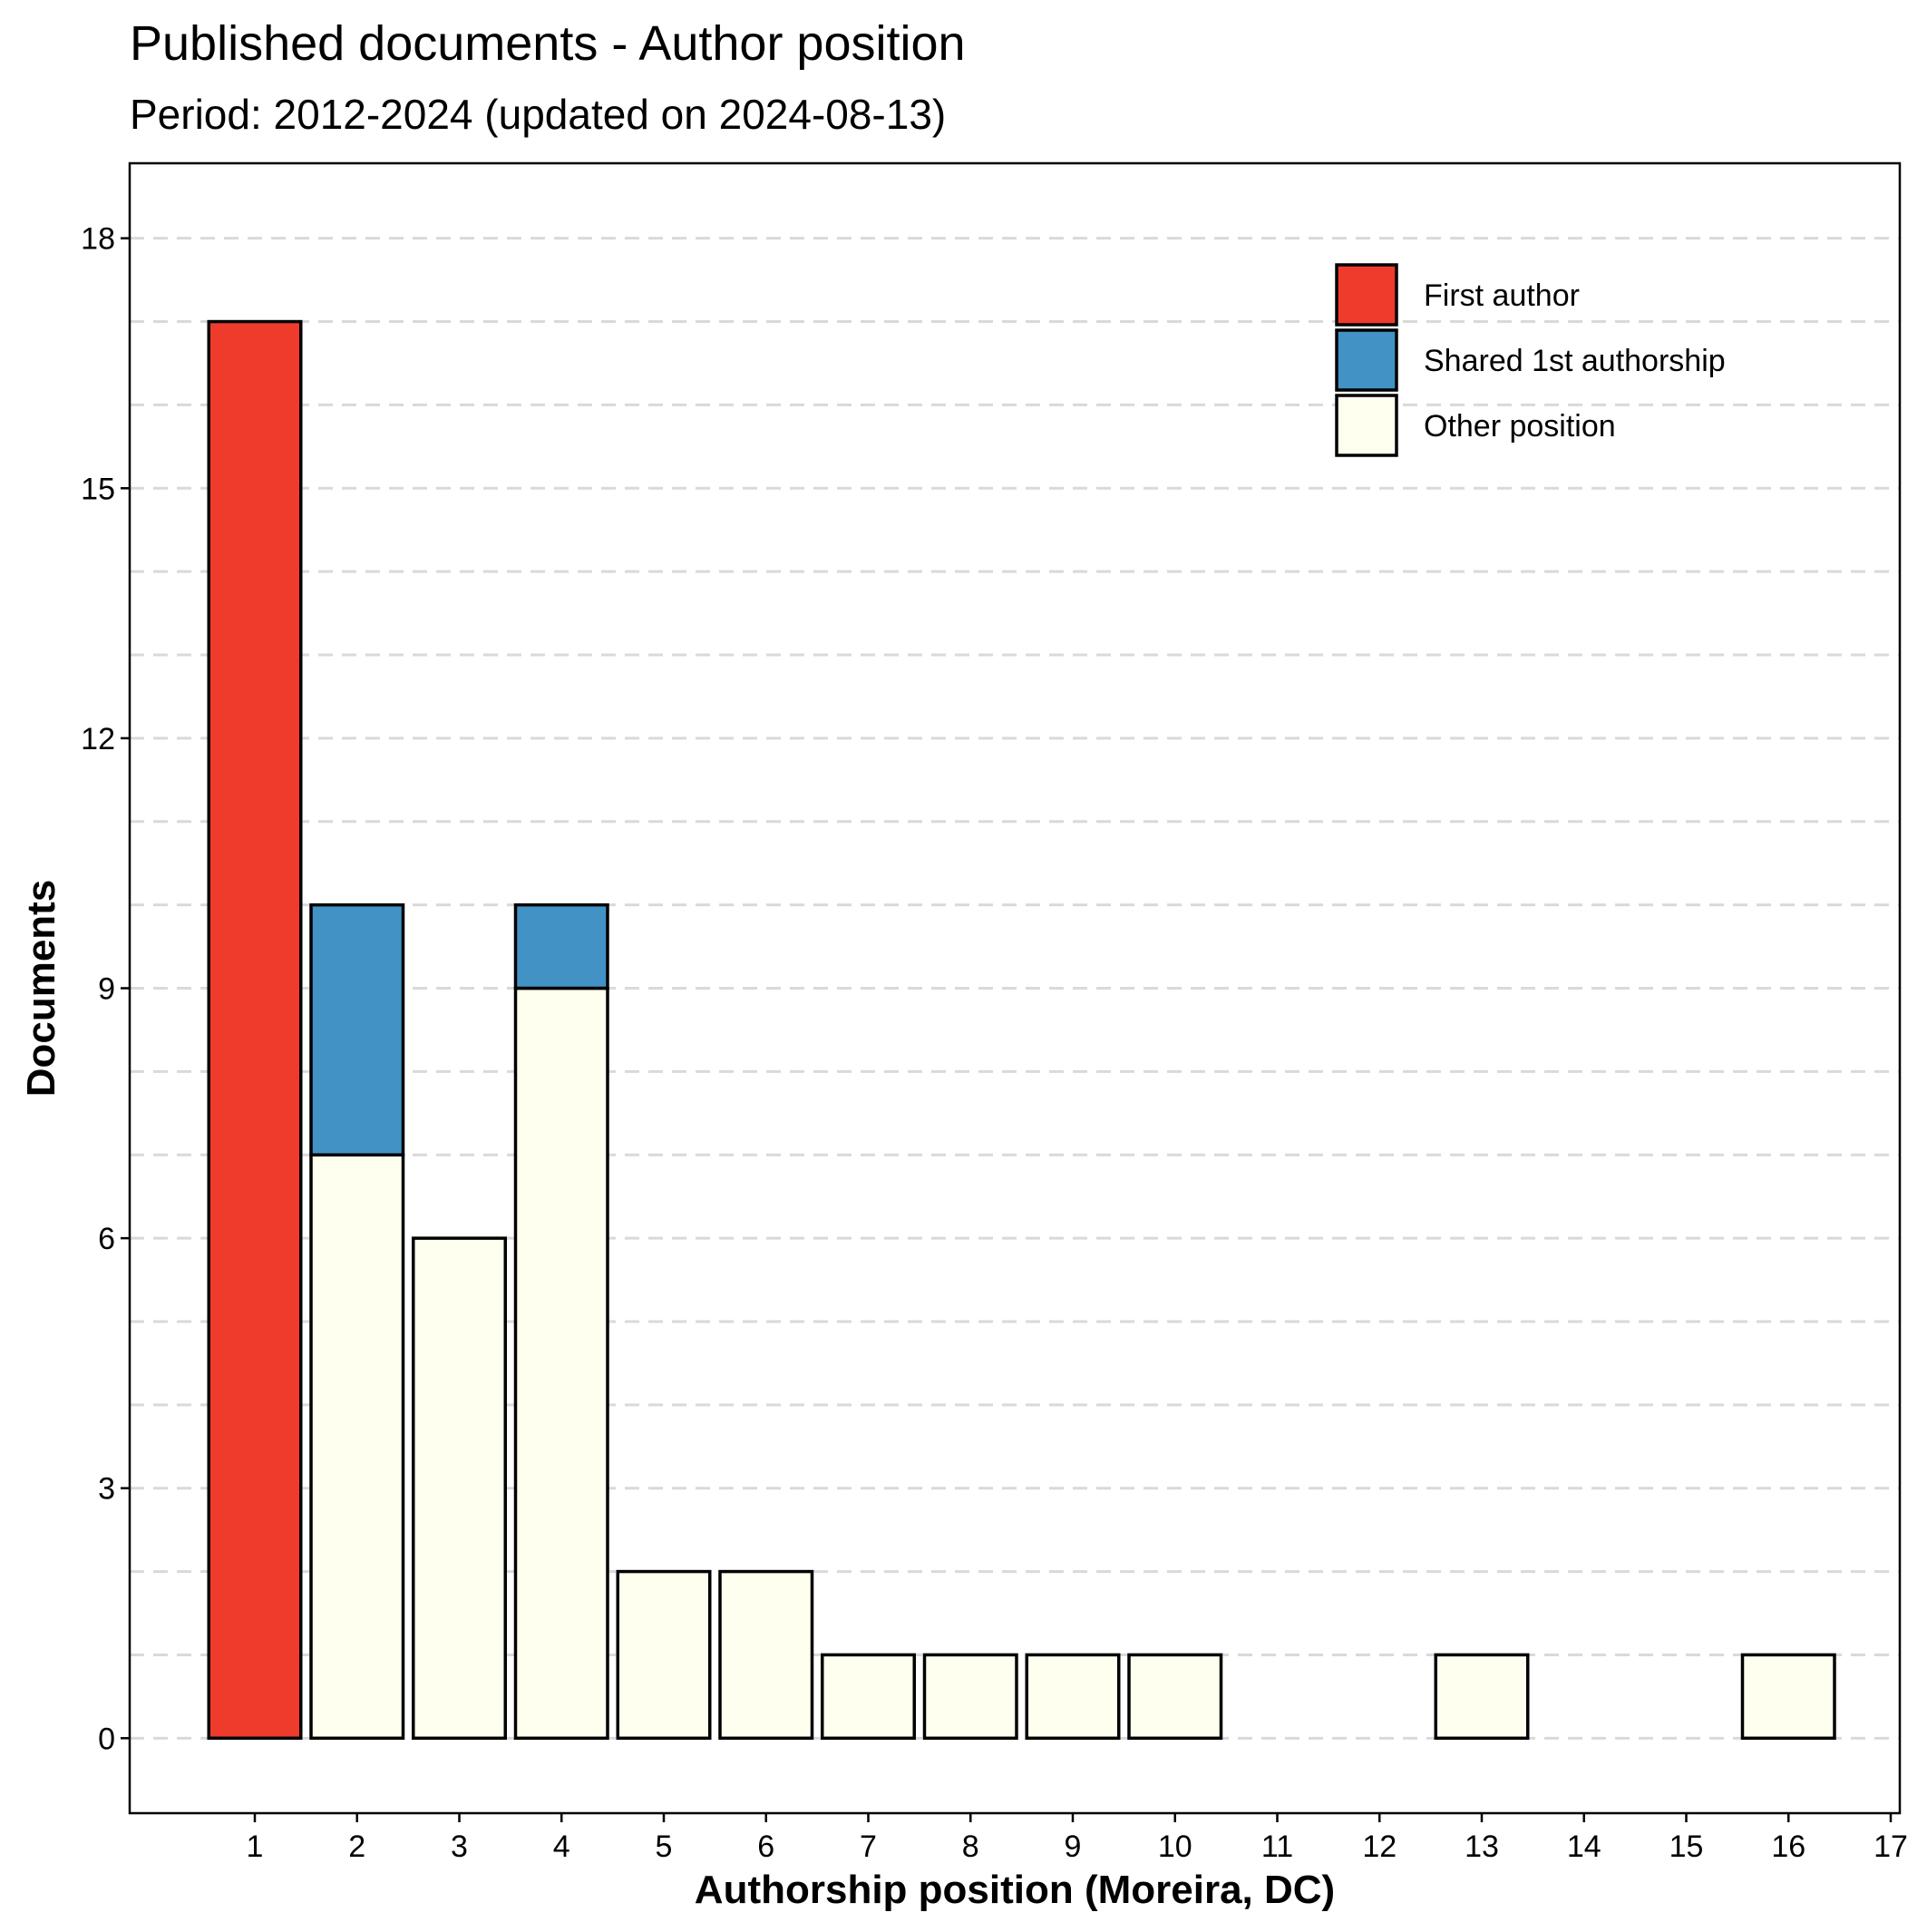 The image size is (1927, 1932). Describe the element at coordinates (1366, 295) in the screenshot. I see `legend-key-first-author` at that location.